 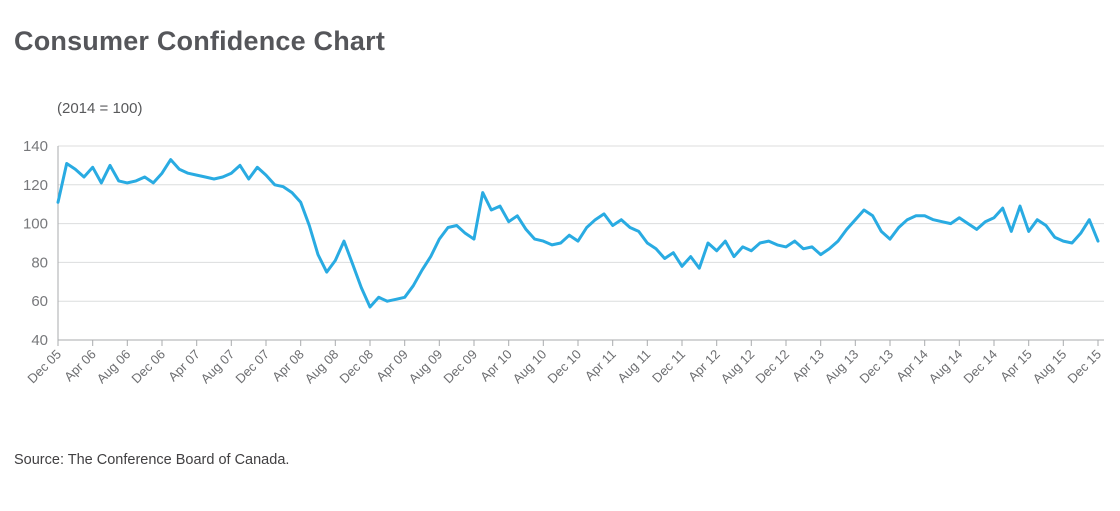 What do you see at coordinates (288, 366) in the screenshot?
I see `x-axis-label-apr-08: Apr 08` at bounding box center [288, 366].